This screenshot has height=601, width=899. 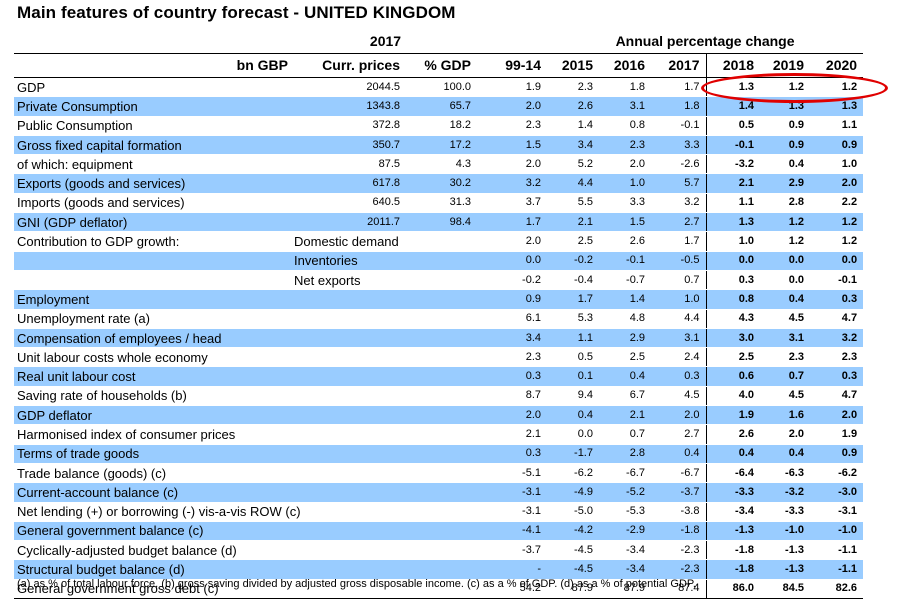 I want to click on cell-value: -4.2, so click(x=573, y=531).